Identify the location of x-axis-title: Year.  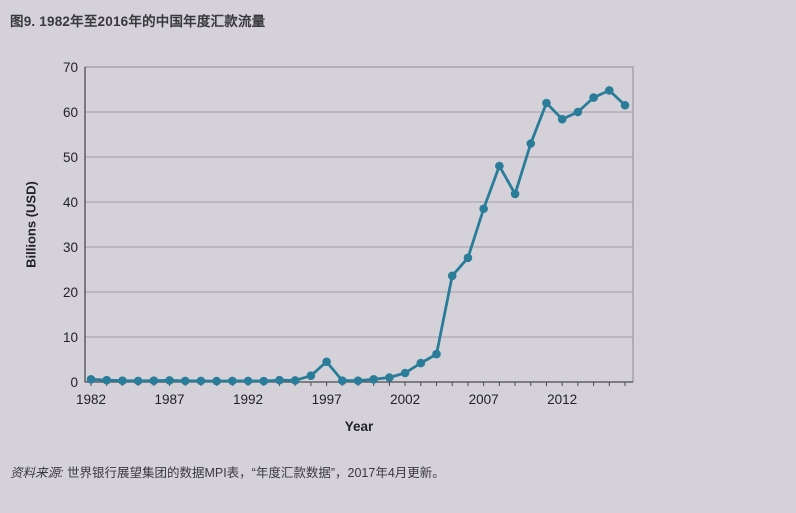
(359, 426).